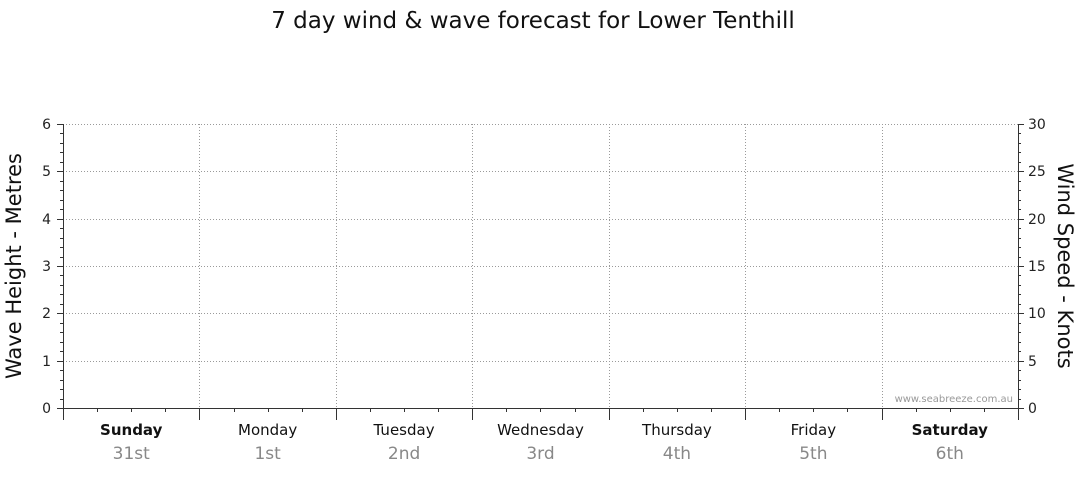  I want to click on x-day-name-label: Sunday, so click(131, 430).